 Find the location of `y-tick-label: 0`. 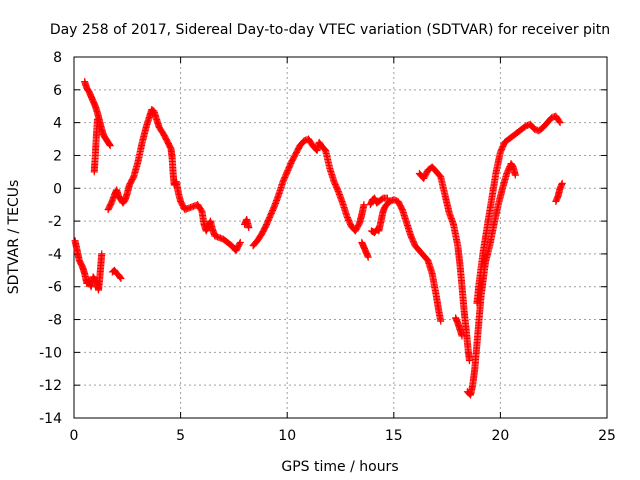

y-tick-label: 0 is located at coordinates (57, 189).